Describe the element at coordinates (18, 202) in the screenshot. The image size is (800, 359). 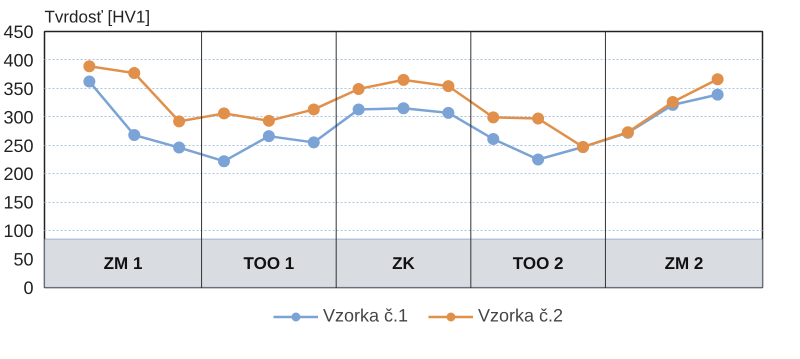
I see `y-tick-label: 150` at that location.